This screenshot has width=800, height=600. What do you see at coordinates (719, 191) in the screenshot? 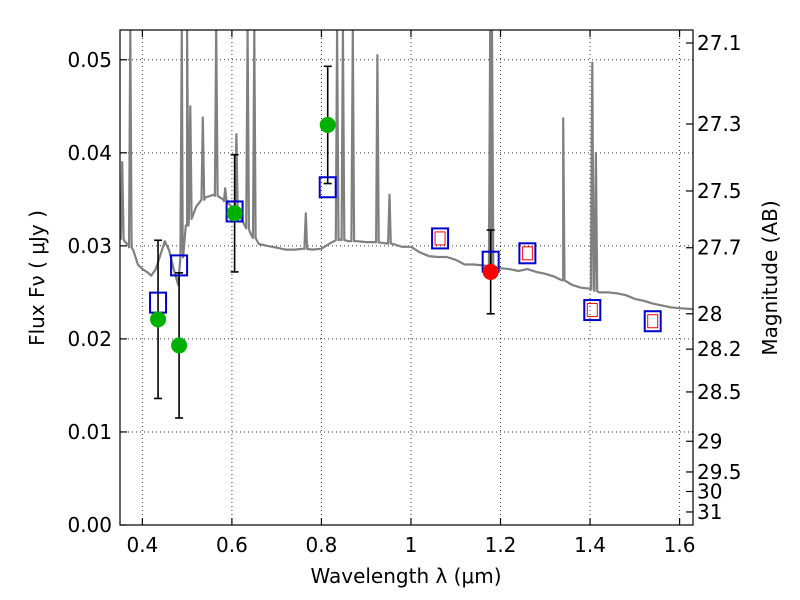
I see `y2-tick-label: 27.5` at bounding box center [719, 191].